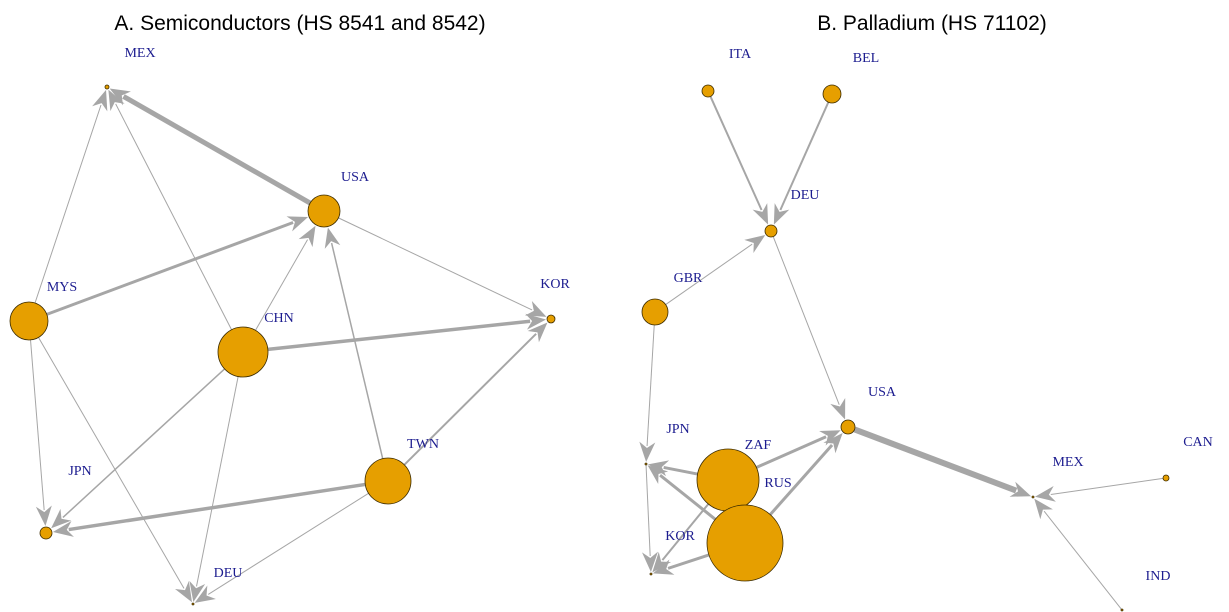 The image size is (1229, 612). What do you see at coordinates (1158, 576) in the screenshot?
I see `node-label: IND` at bounding box center [1158, 576].